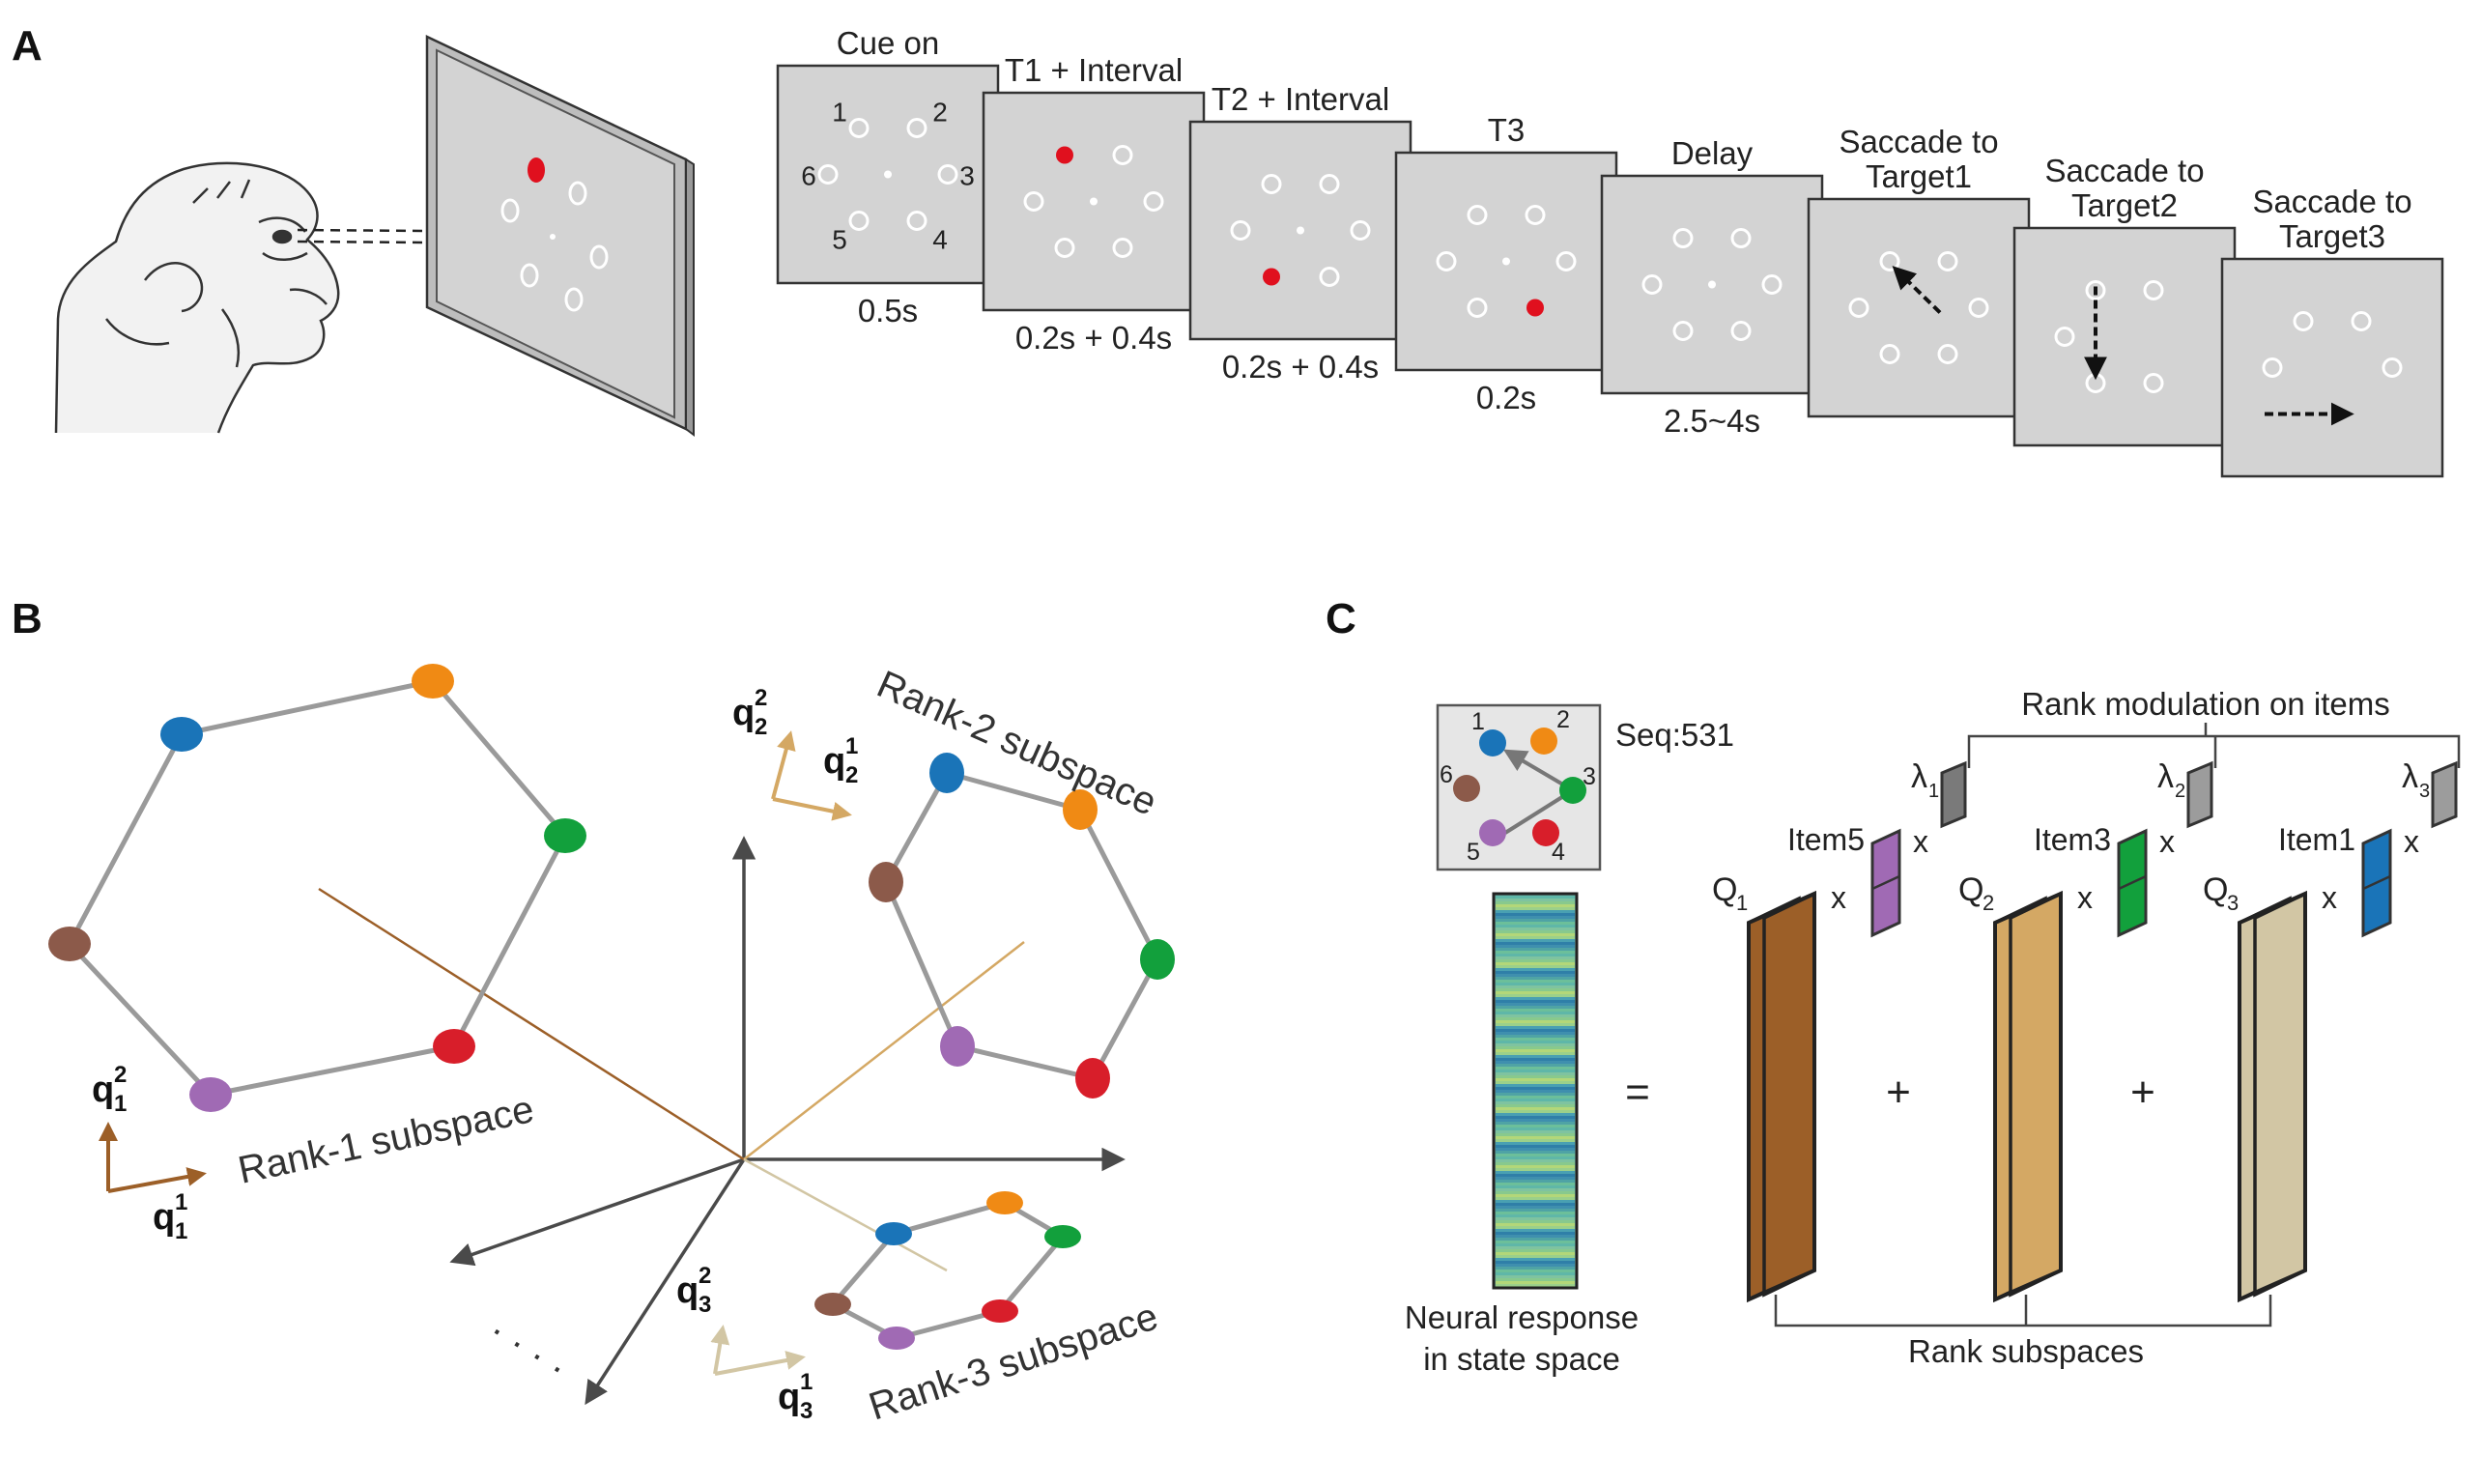  Describe the element at coordinates (1826, 839) in the screenshot. I see `item-label: Item5` at that location.